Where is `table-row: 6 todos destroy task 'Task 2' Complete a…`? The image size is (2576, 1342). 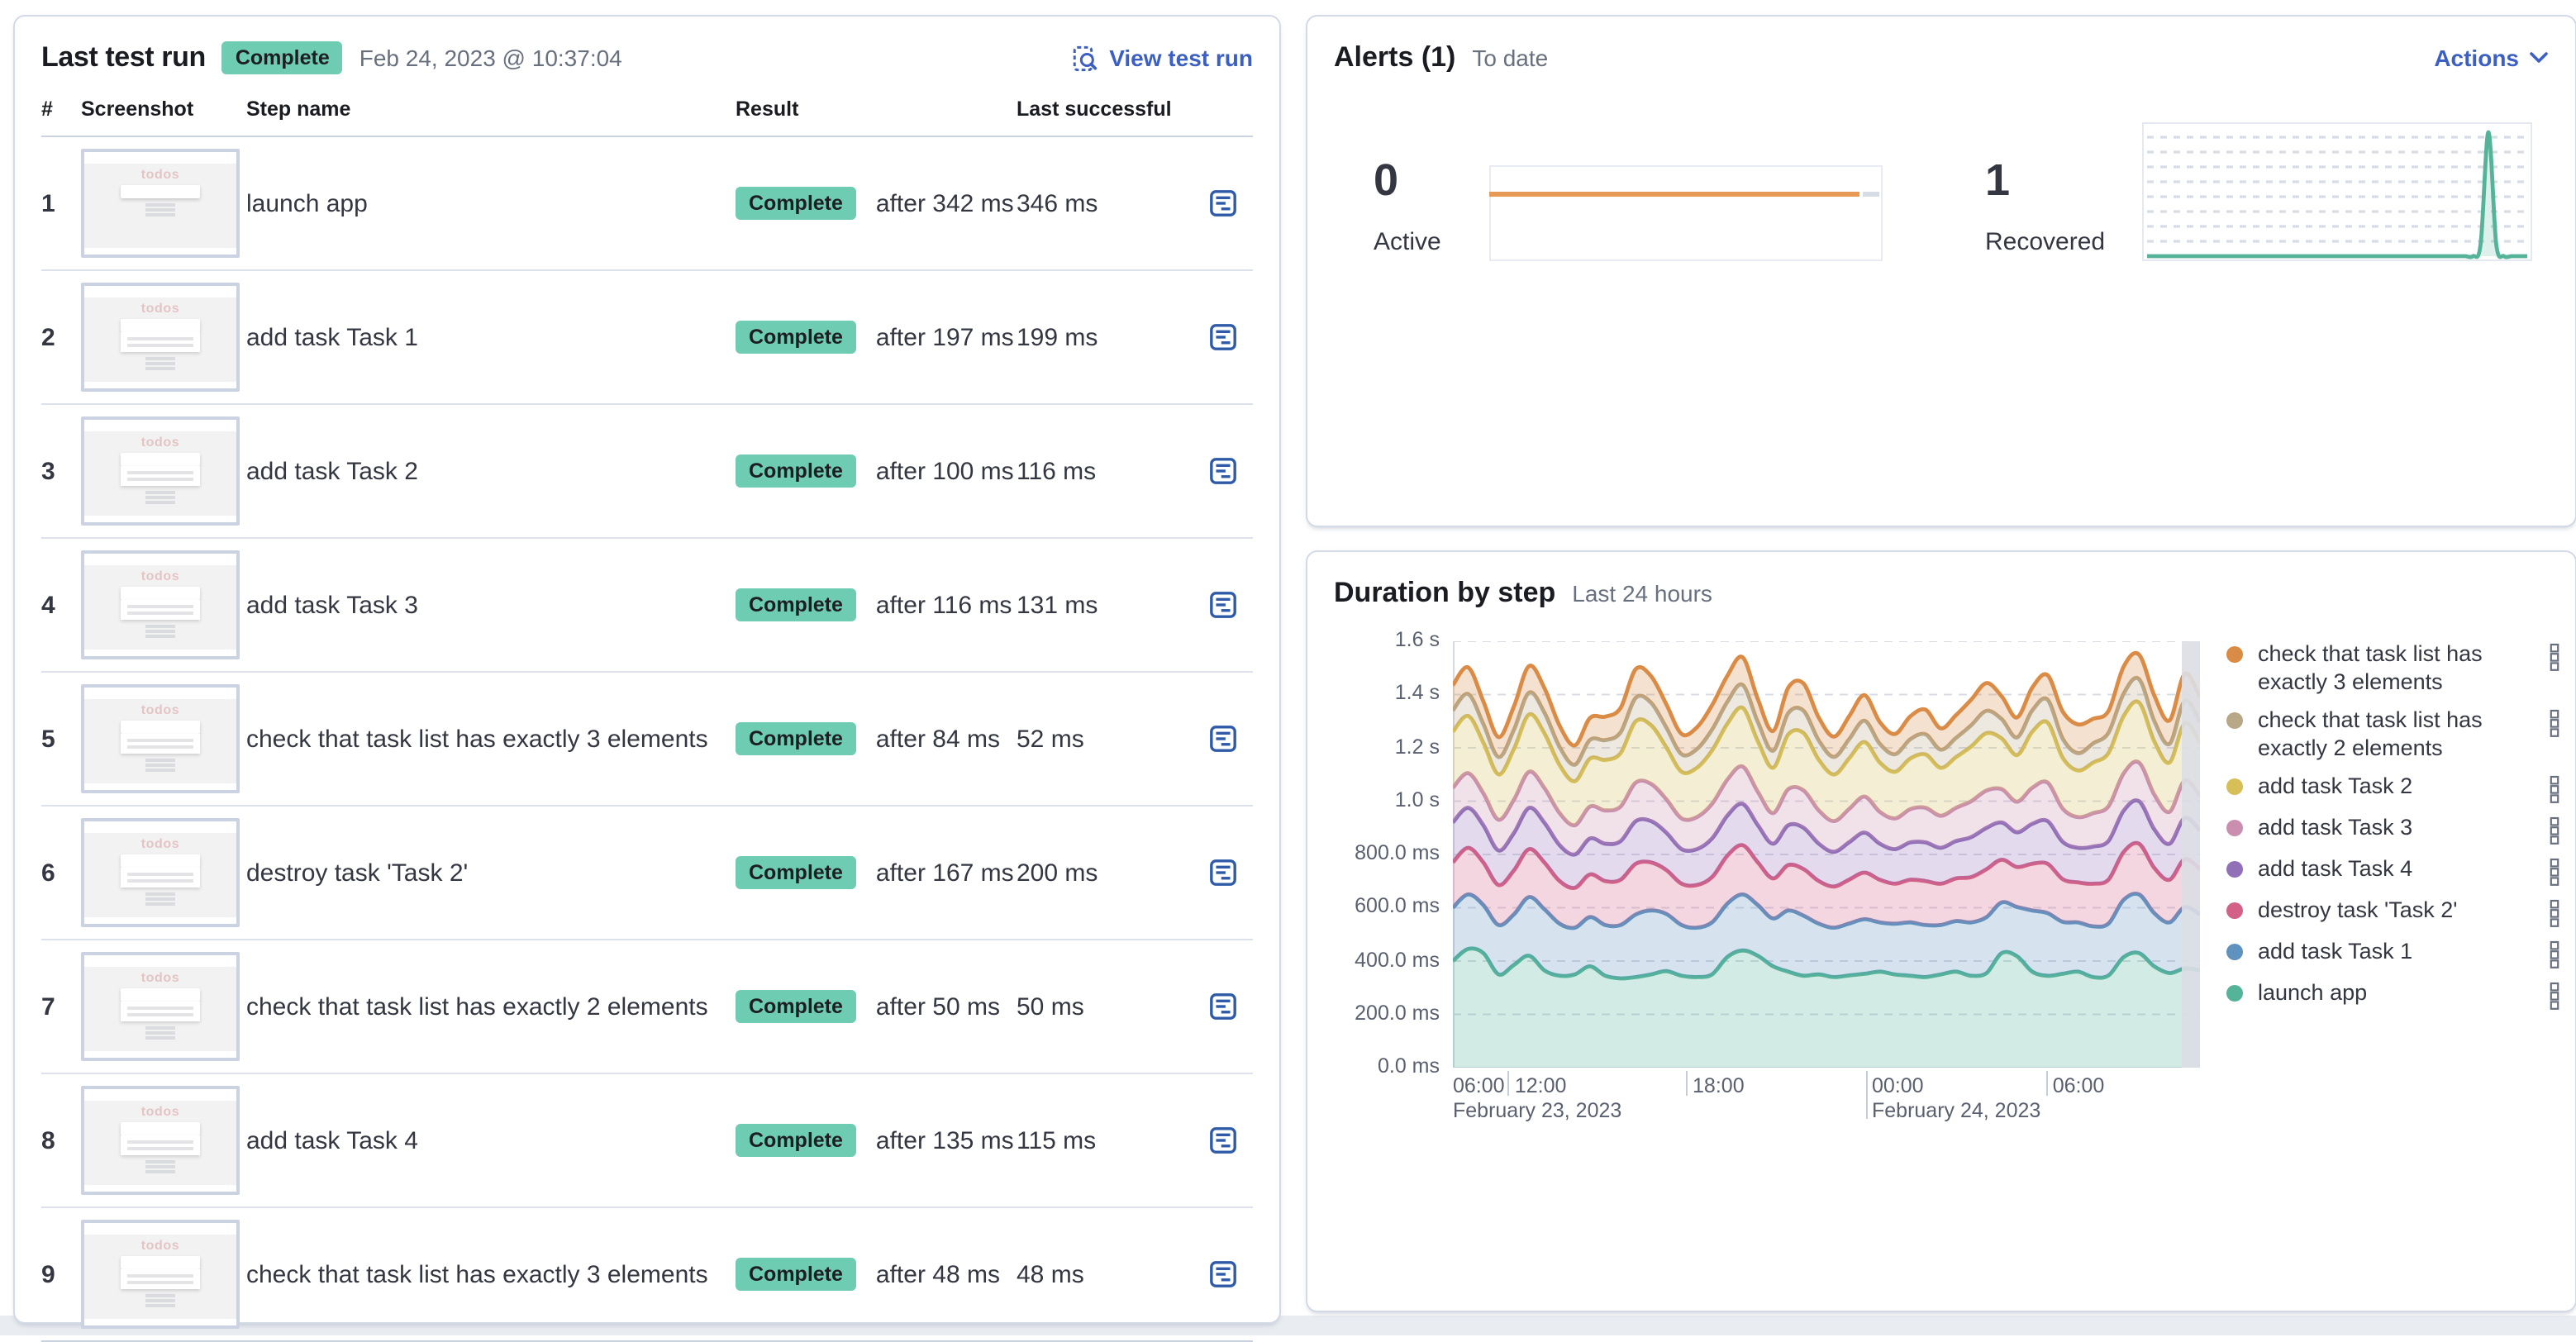
table-row: 6 todos destroy task 'Task 2' Complete a… is located at coordinates (647, 874).